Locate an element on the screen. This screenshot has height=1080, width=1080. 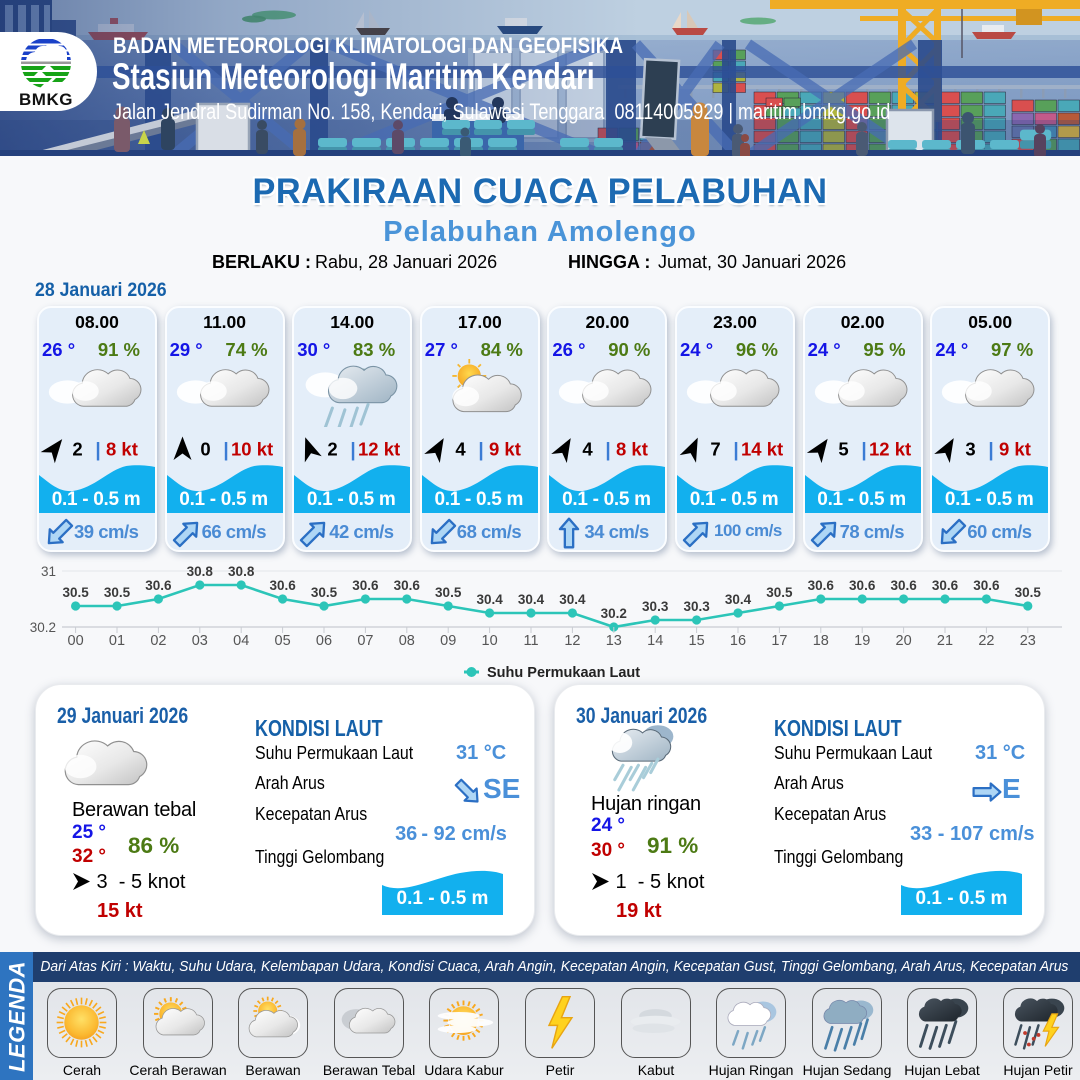
svg-text: 13 is located at coordinates (614, 641).